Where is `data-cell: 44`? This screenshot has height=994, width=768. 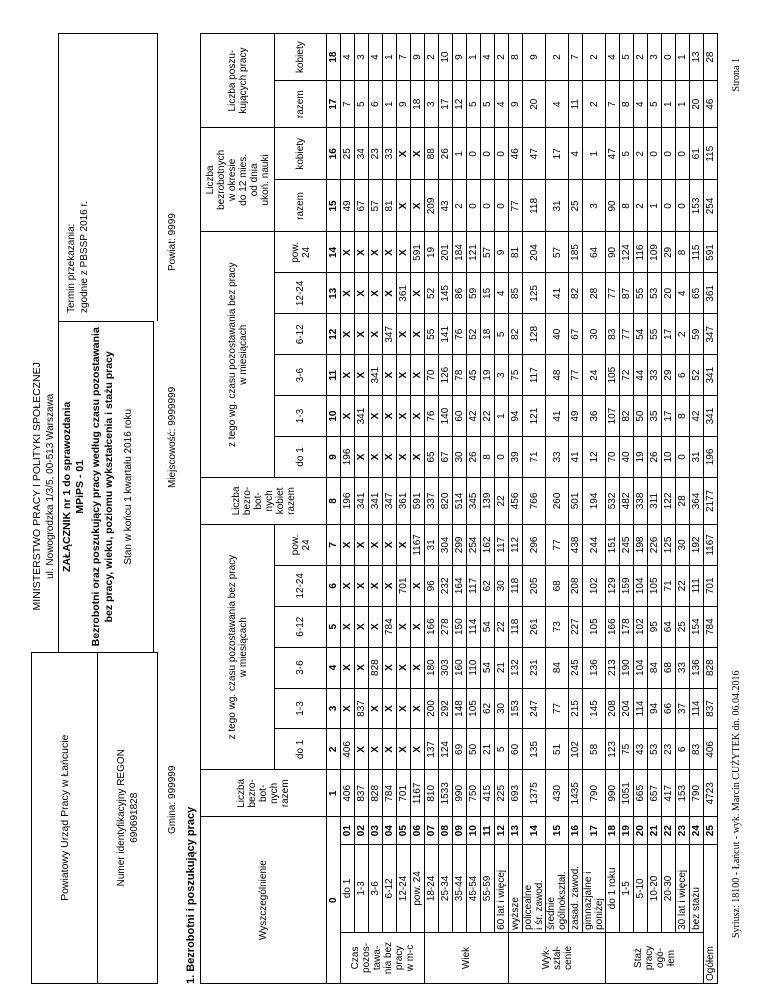
data-cell: 44 is located at coordinates (640, 375).